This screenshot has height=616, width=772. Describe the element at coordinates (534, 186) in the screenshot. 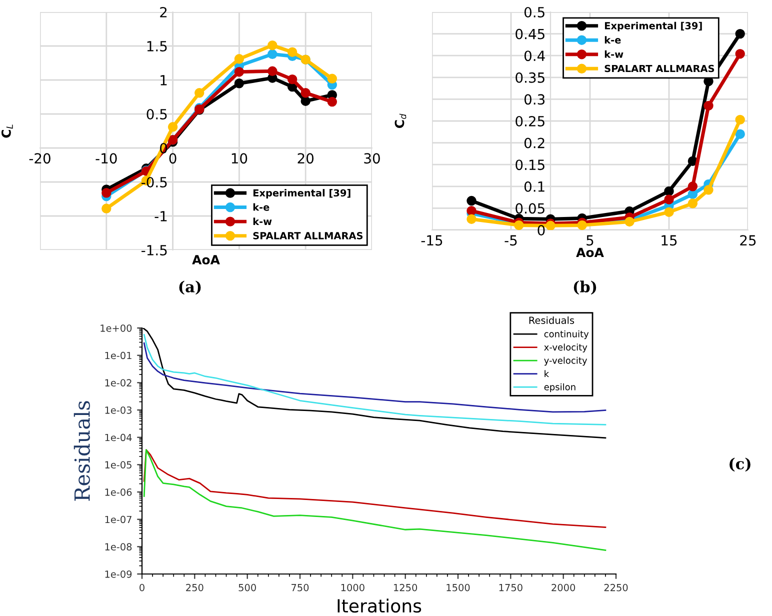

I see `y-tick-label: 0.1` at that location.